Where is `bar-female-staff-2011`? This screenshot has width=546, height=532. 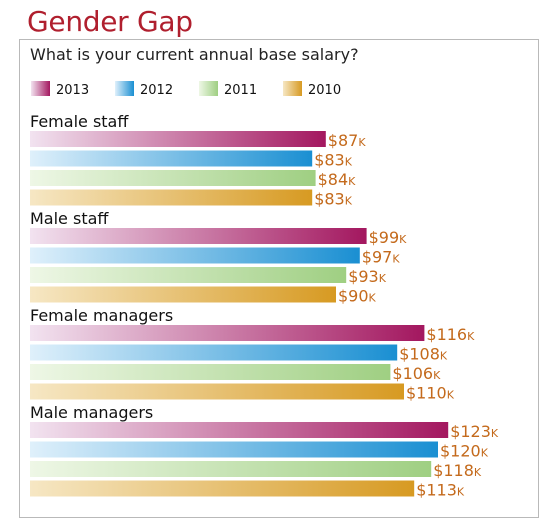
bar-female-staff-2011 is located at coordinates (173, 178).